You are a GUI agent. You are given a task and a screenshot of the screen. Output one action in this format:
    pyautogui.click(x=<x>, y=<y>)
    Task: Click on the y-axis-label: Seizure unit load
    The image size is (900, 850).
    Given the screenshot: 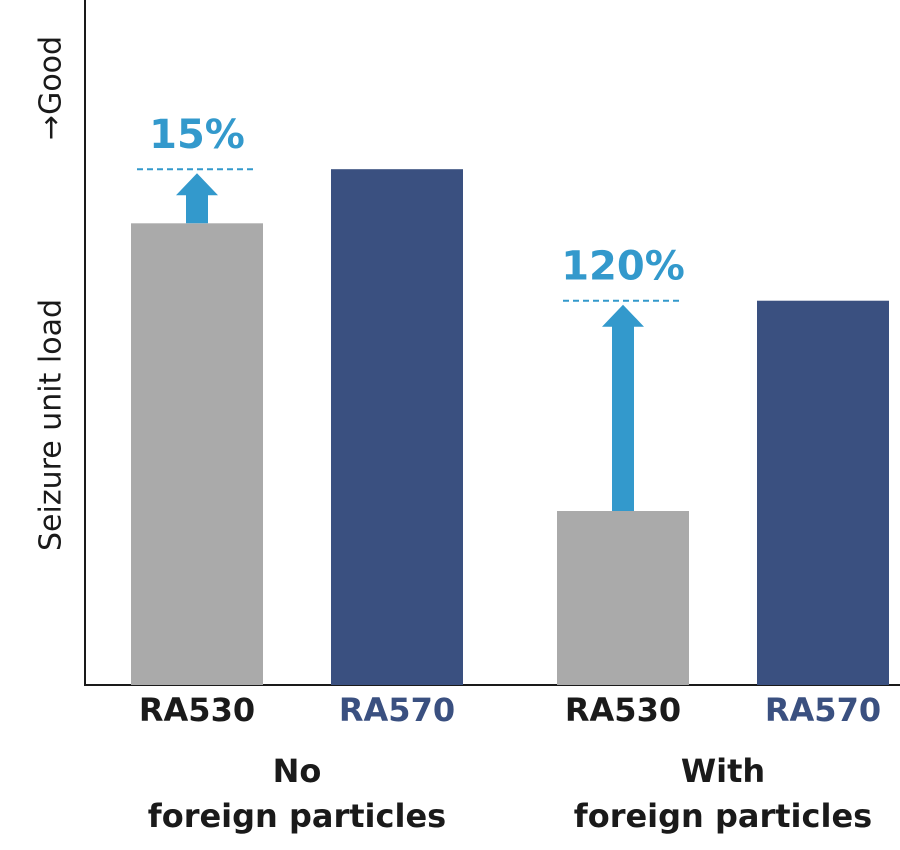 What is the action you would take?
    pyautogui.click(x=51, y=425)
    